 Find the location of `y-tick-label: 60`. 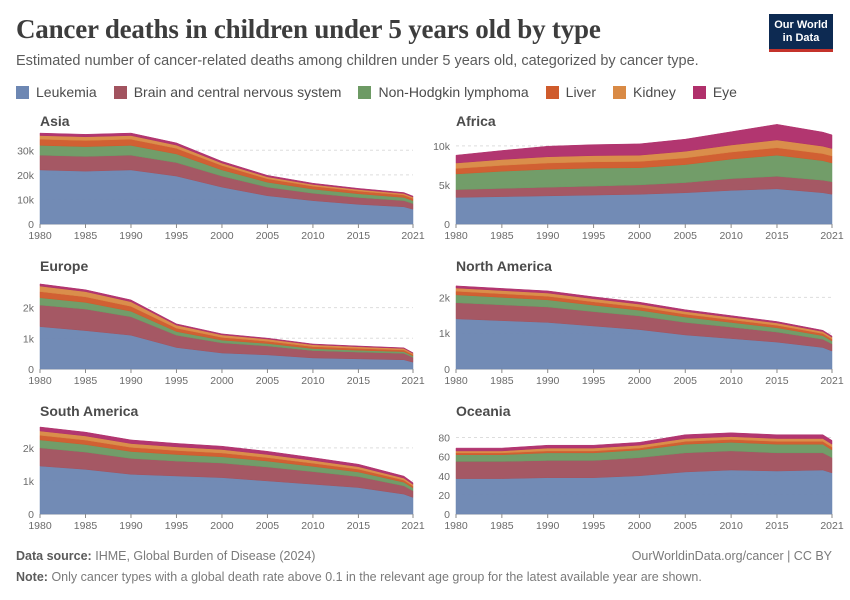

y-tick-label: 60 is located at coordinates (444, 458).